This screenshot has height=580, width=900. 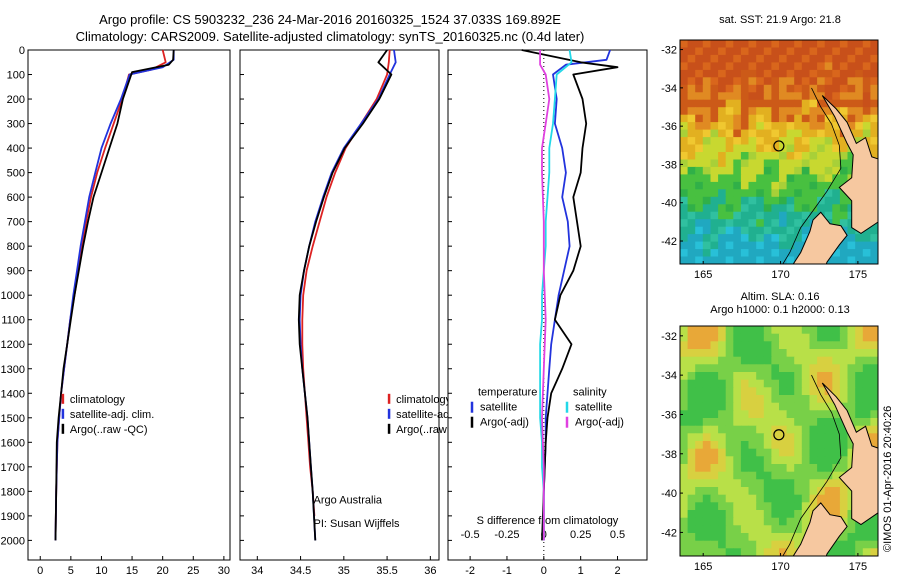 What do you see at coordinates (112, 415) in the screenshot?
I see `legend-label: satellite-adj. clim.` at bounding box center [112, 415].